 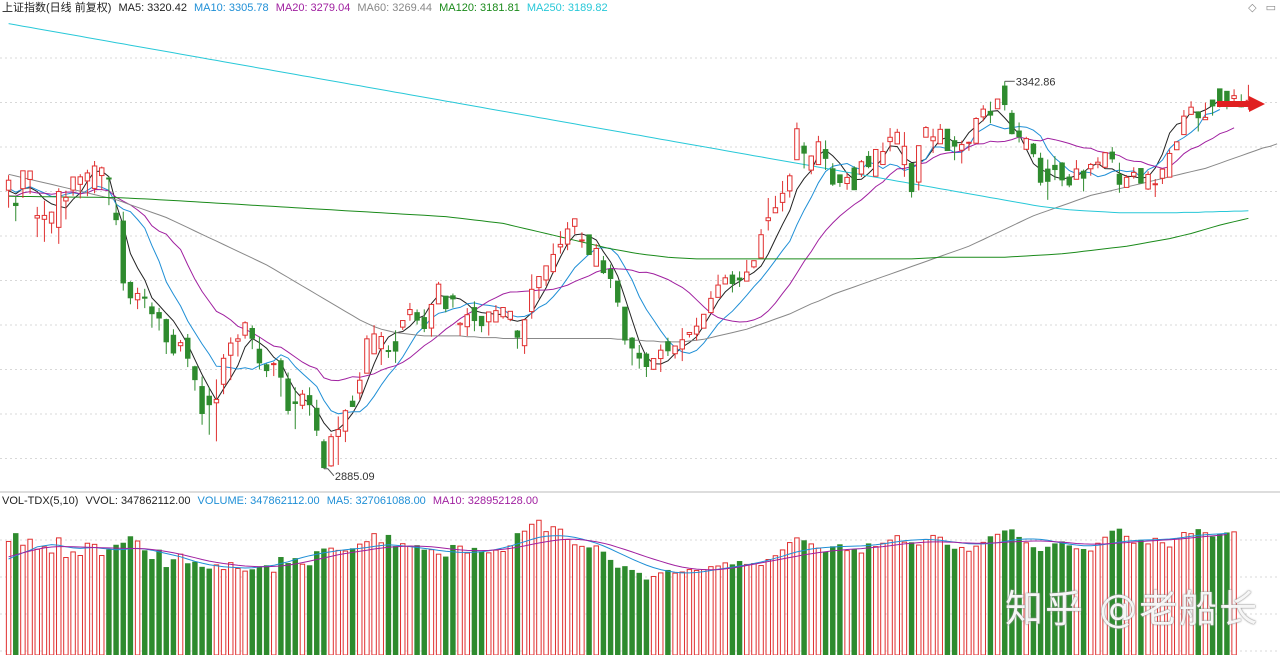 I want to click on window-icon: ▭, so click(x=1270, y=8).